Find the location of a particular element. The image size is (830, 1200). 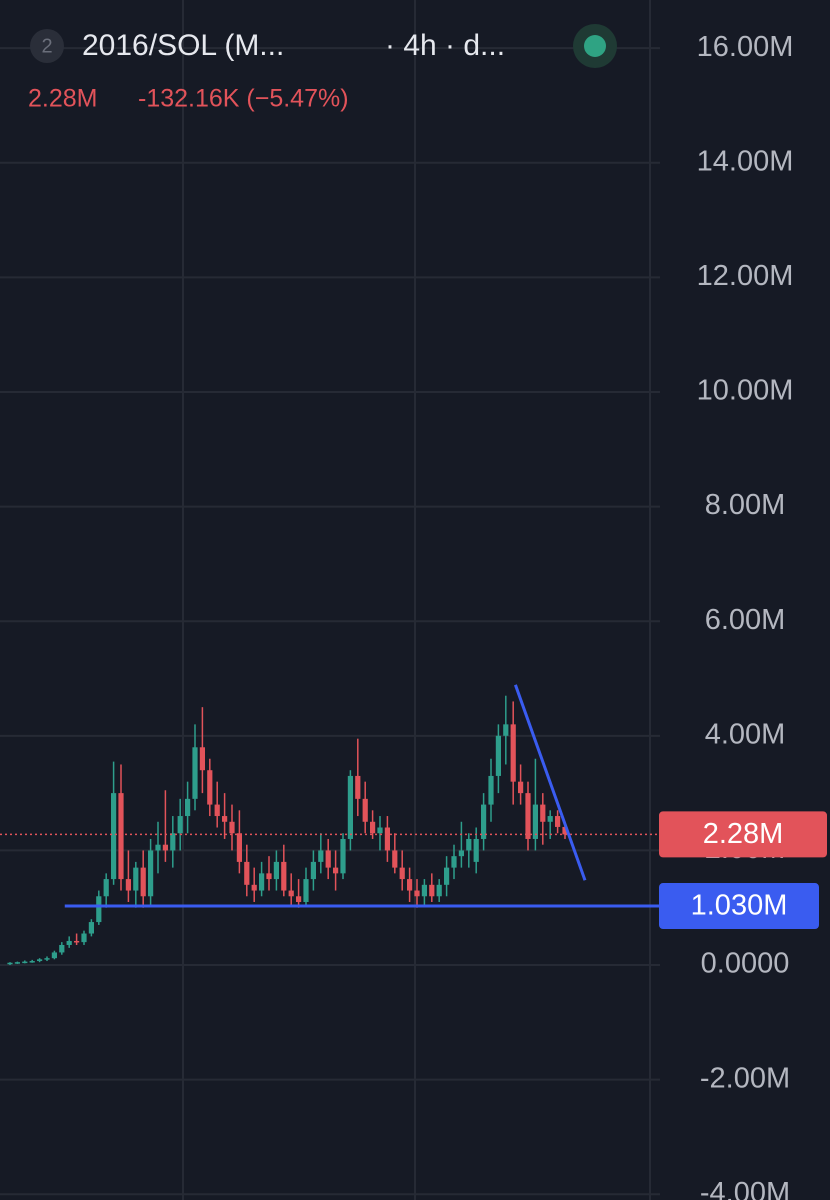

y-tick-label: 4.00M is located at coordinates (745, 734).